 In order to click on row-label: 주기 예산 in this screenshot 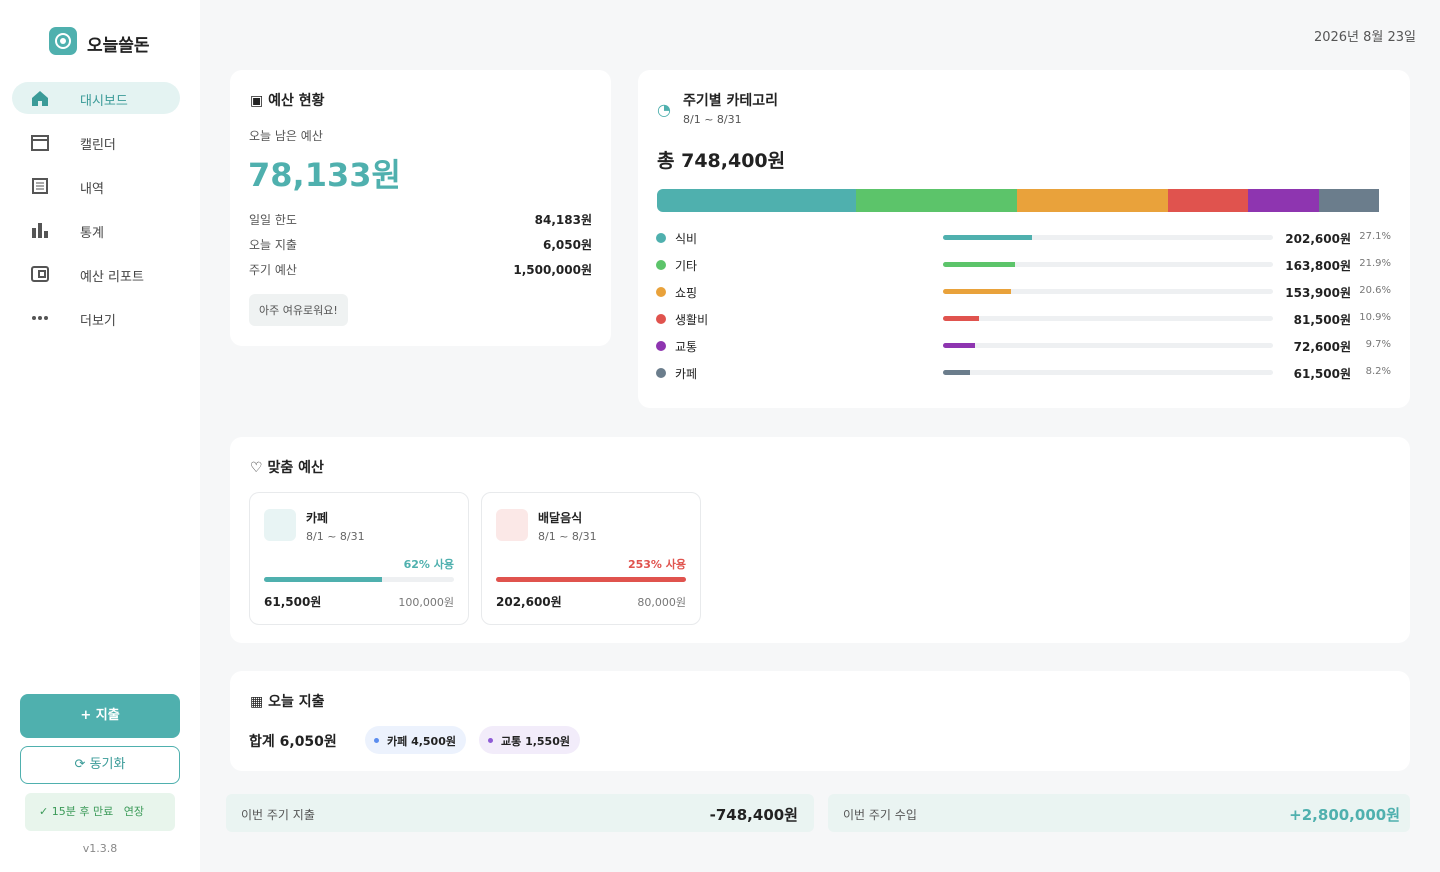, I will do `click(273, 270)`.